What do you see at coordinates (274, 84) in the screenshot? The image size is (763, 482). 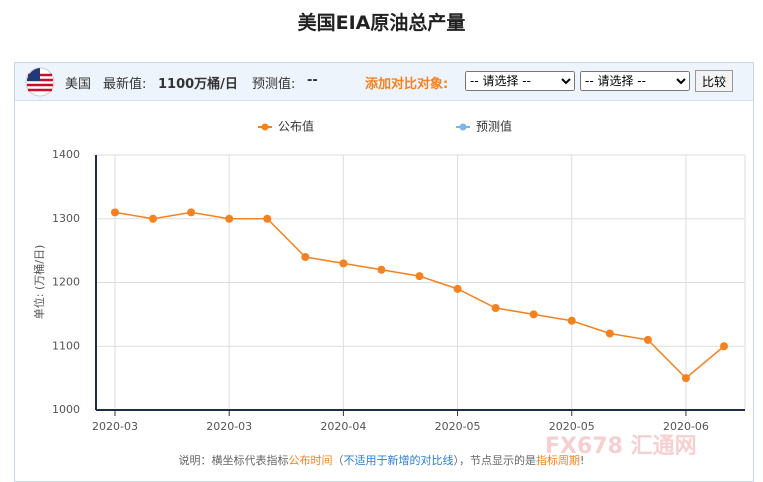 I see `forecast-label: 预测值:` at bounding box center [274, 84].